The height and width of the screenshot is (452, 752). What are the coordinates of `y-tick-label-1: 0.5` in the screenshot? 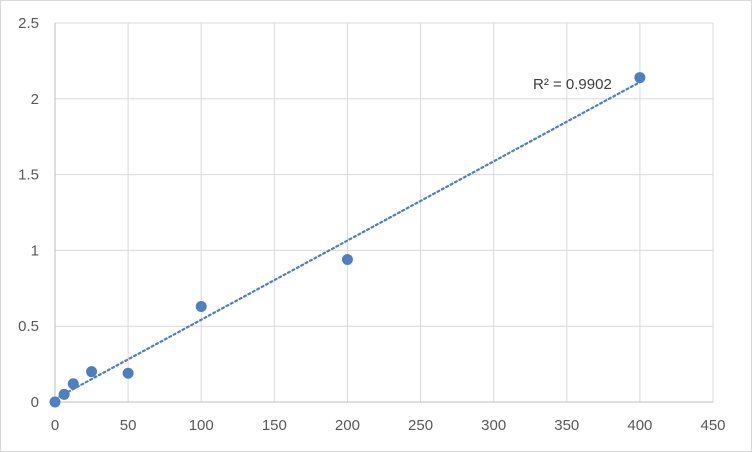 It's located at (28, 326).